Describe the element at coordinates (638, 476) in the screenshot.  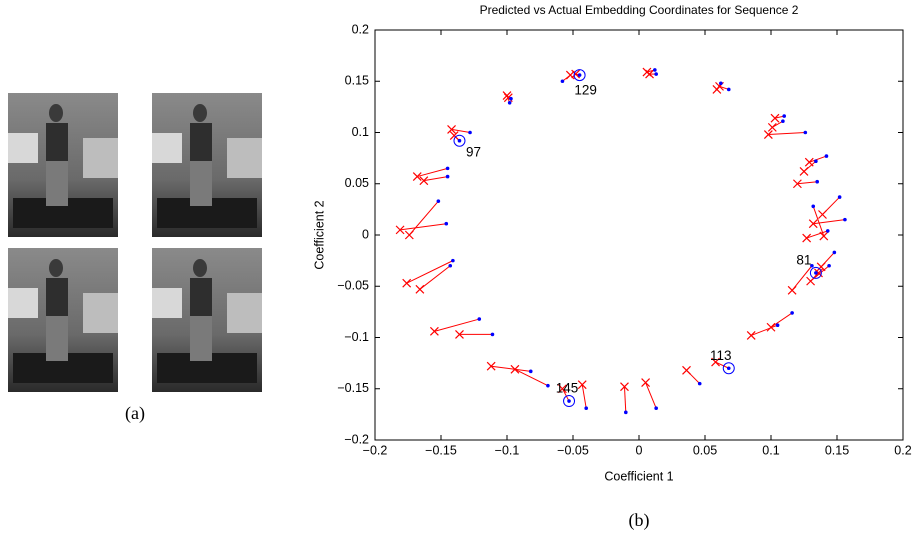
I see `x-axis-label: Coefficient 1` at that location.